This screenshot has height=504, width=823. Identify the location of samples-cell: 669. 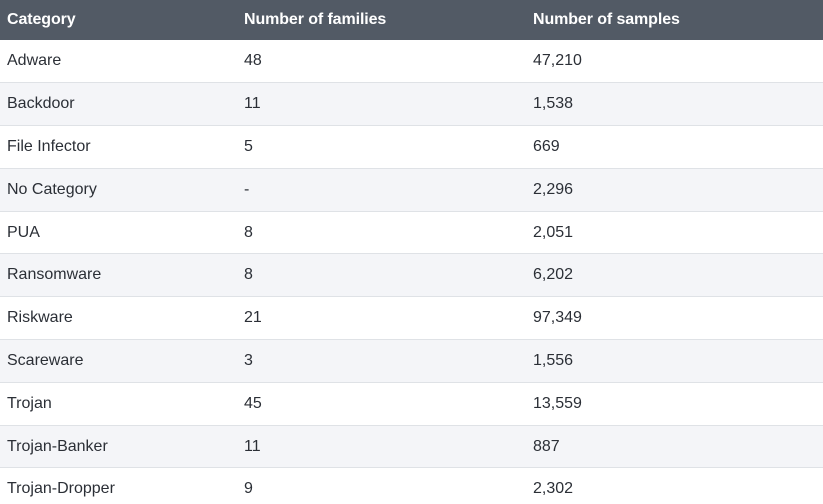
(546, 146).